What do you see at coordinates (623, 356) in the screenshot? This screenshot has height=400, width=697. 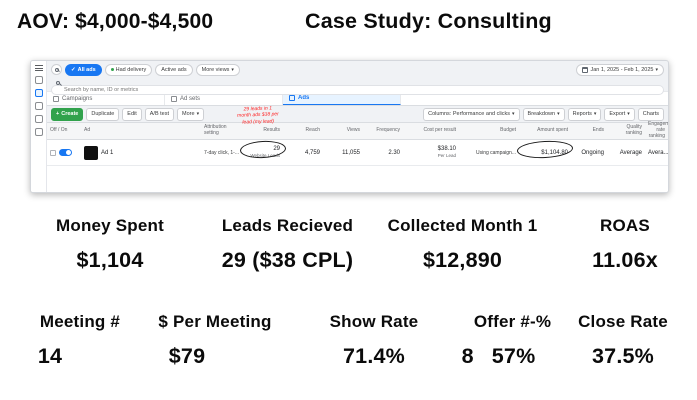 I see `stat-value: 37.5%` at bounding box center [623, 356].